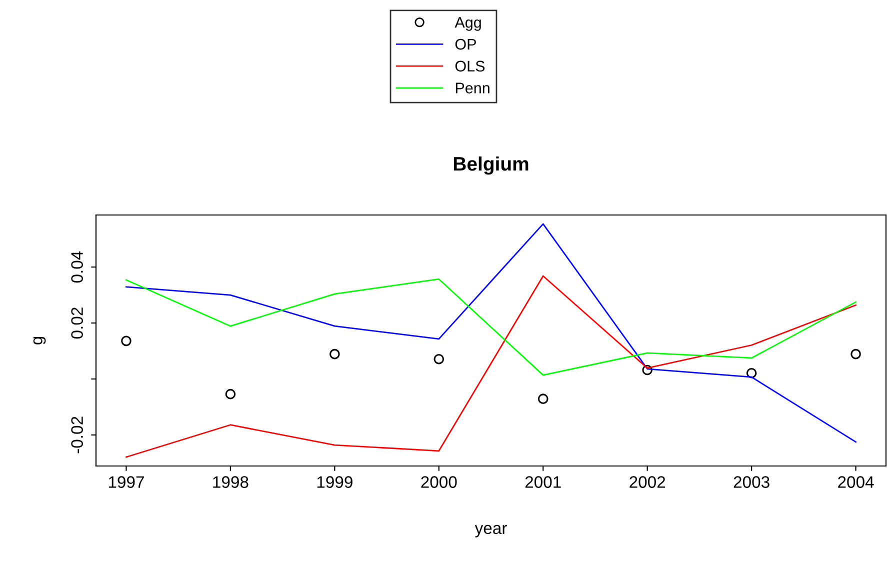 This screenshot has width=887, height=567. Describe the element at coordinates (334, 482) in the screenshot. I see `x-tick-label: 1999` at that location.